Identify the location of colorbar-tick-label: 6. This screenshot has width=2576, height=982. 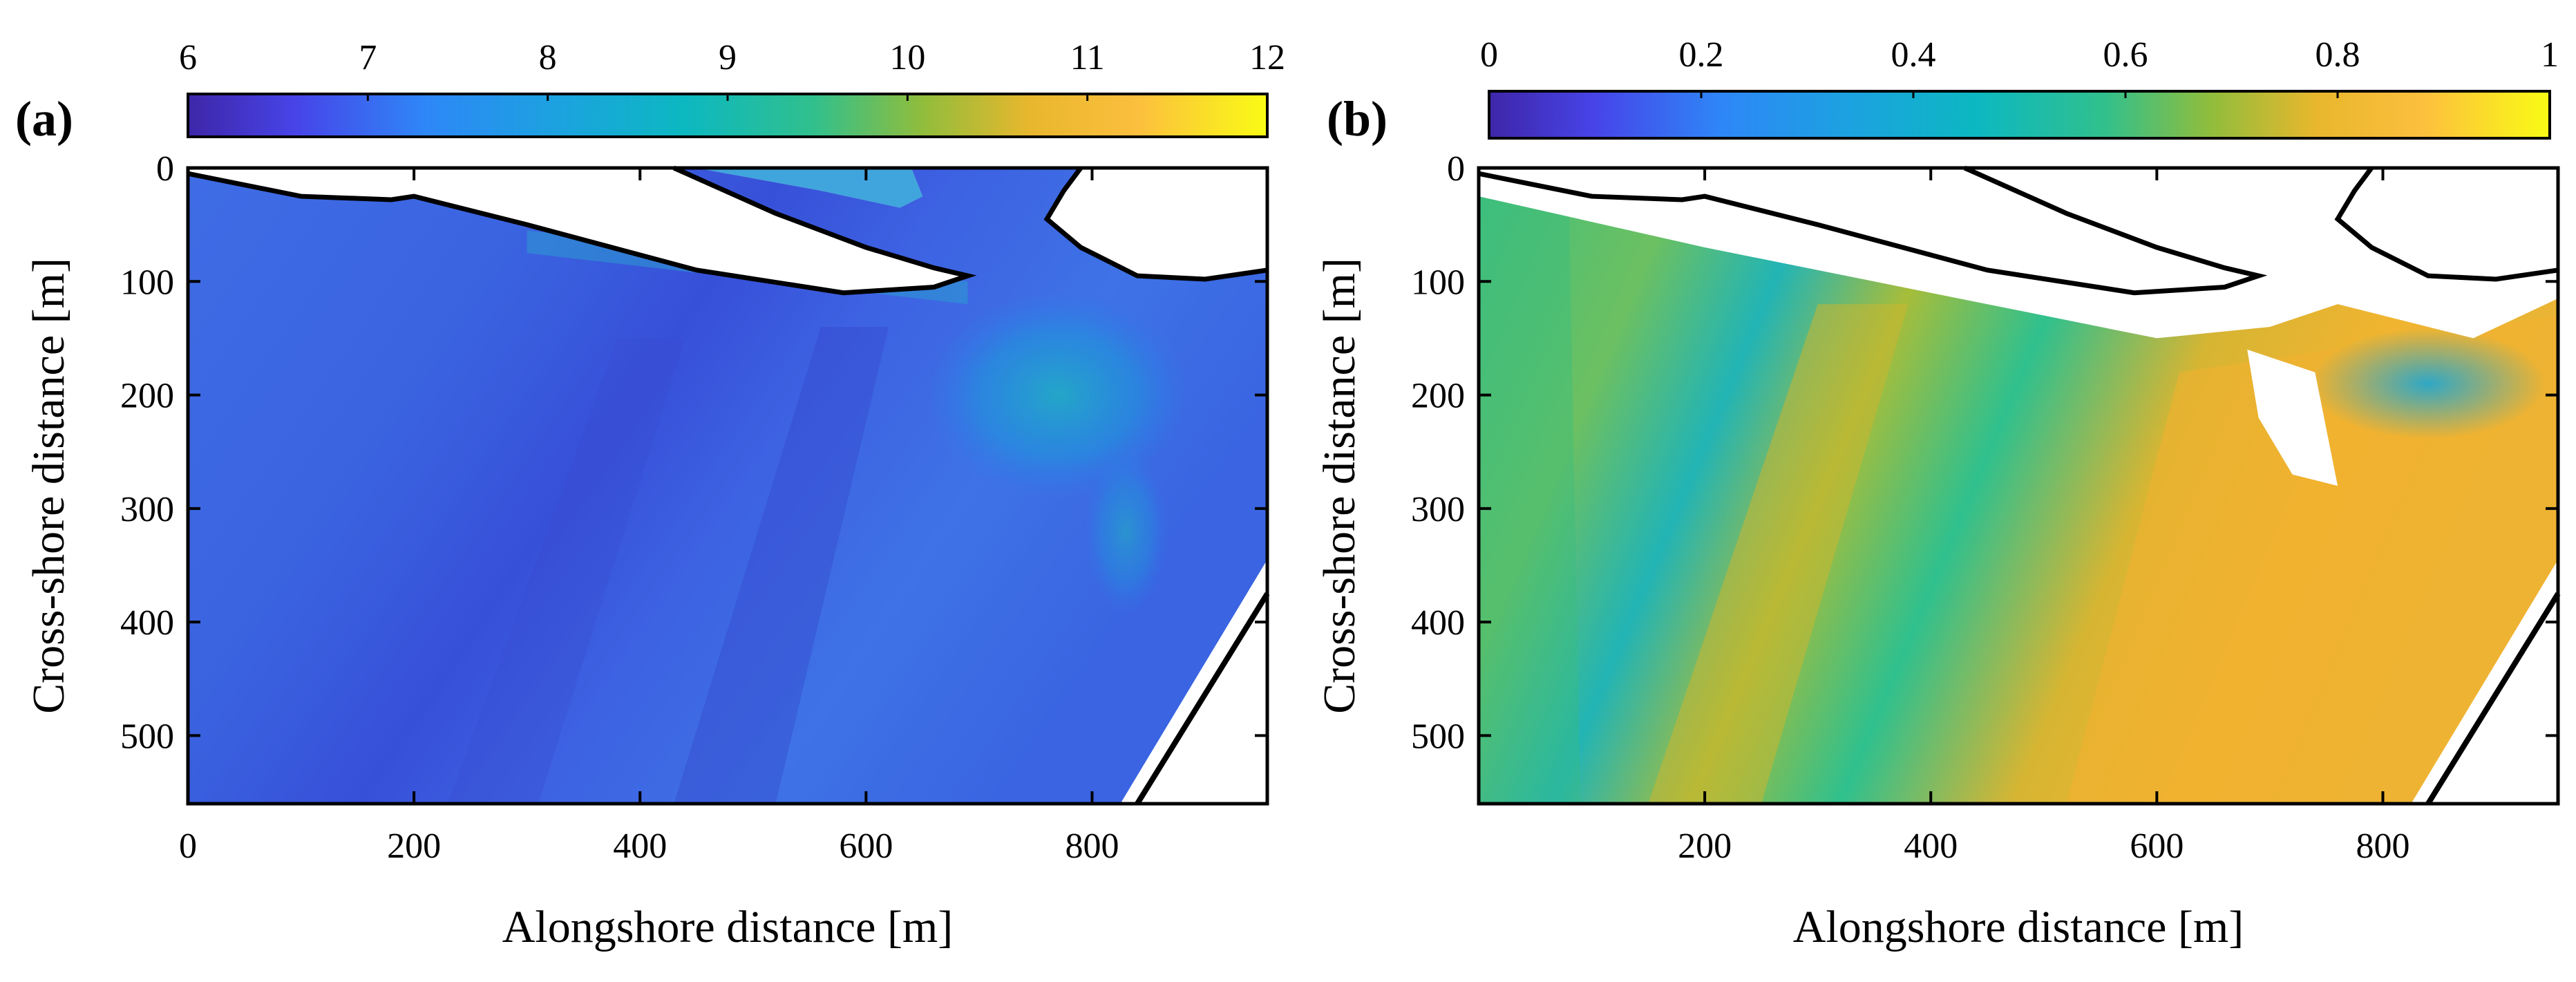
(188, 58).